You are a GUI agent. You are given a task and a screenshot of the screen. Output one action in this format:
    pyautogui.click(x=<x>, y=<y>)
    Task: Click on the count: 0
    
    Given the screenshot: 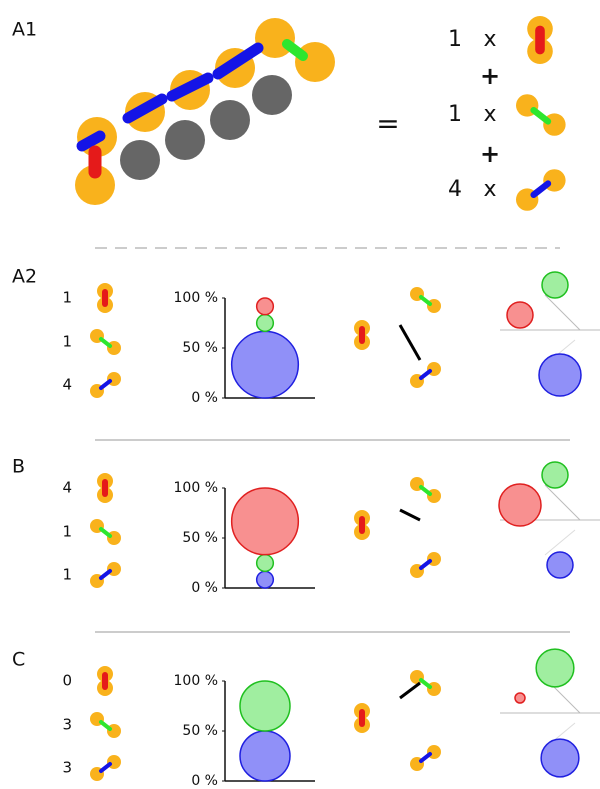 What is the action you would take?
    pyautogui.click(x=67, y=681)
    